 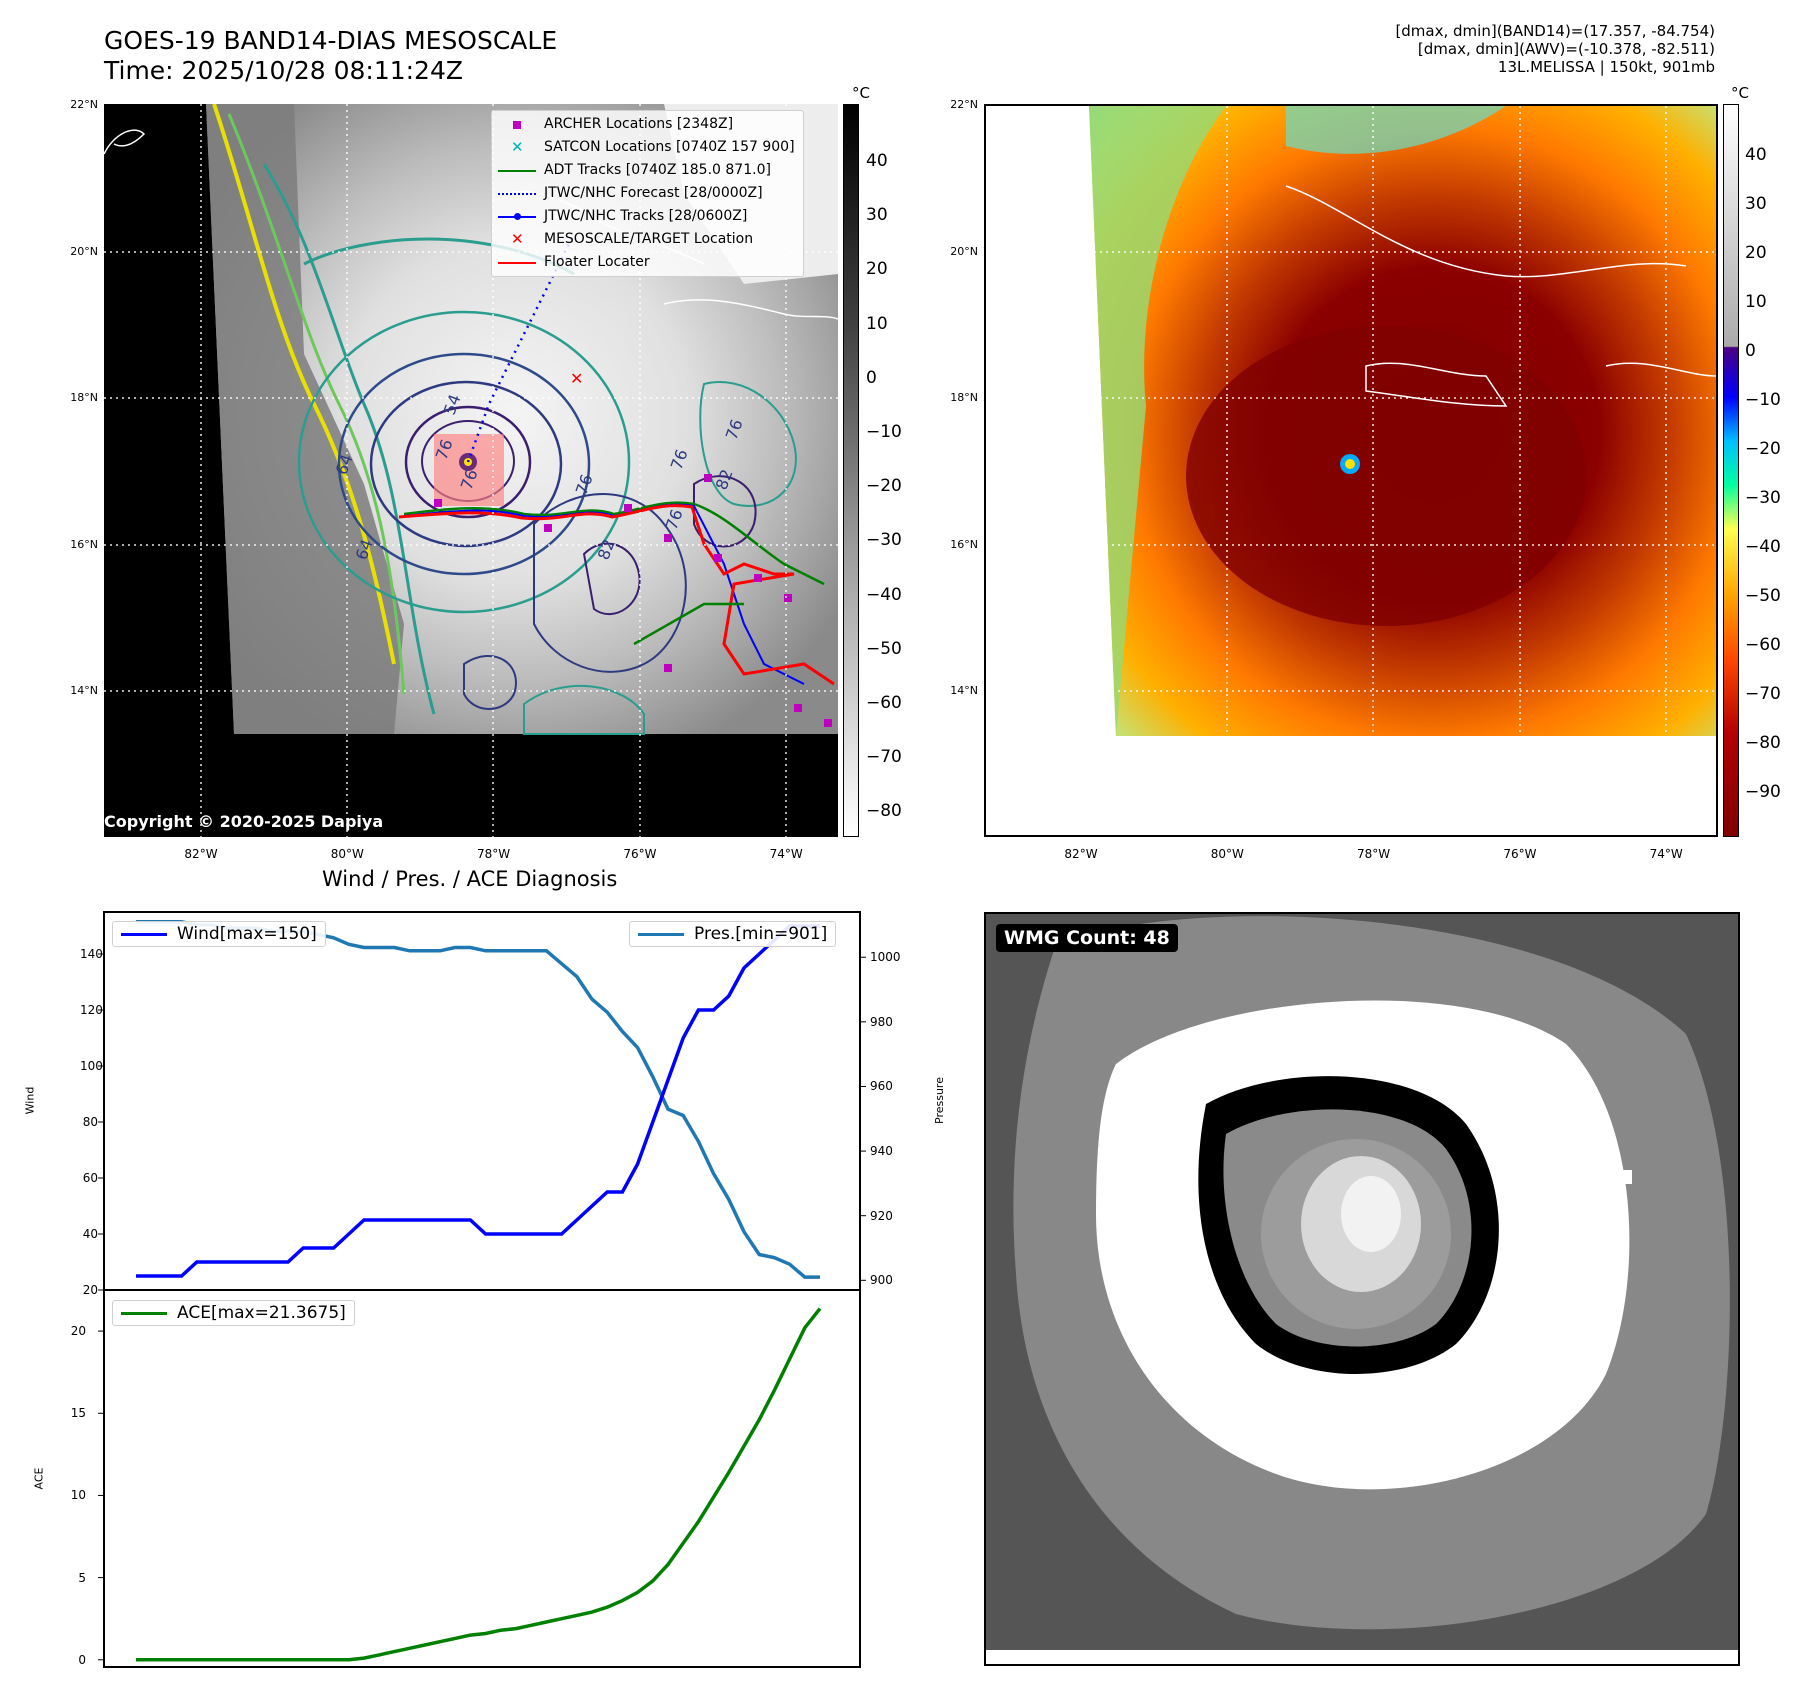 I want to click on colorbar-tick-label: −30, so click(x=1763, y=498).